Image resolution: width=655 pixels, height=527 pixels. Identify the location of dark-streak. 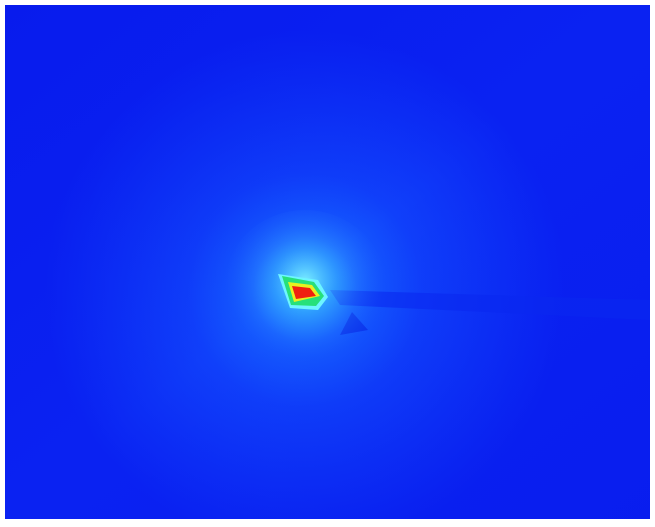
(490, 305).